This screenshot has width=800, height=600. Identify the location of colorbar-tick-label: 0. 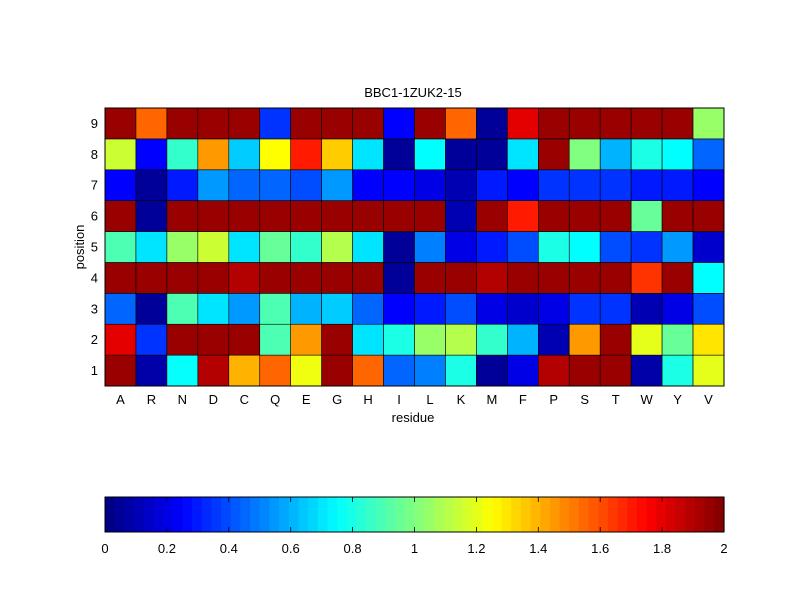
(104, 548).